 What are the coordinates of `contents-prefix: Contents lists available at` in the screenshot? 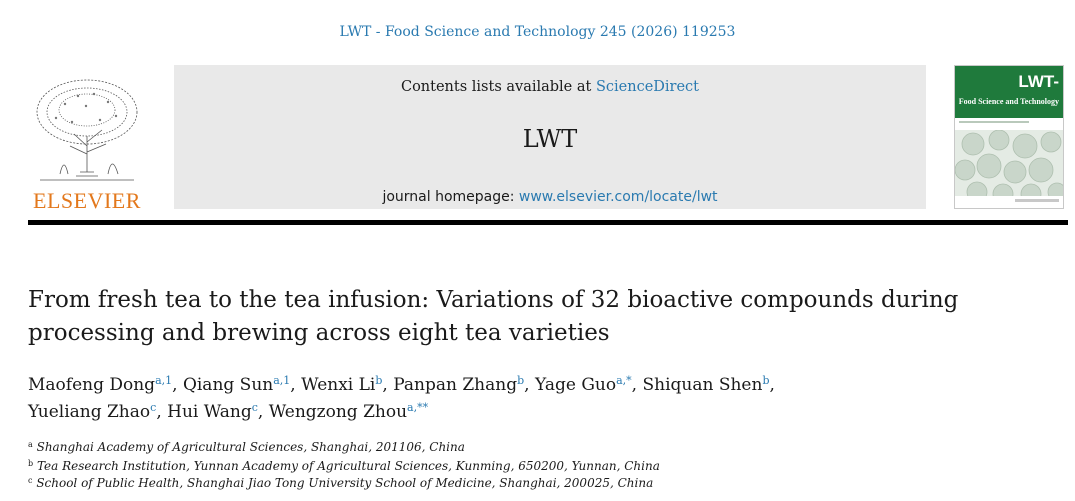 It's located at (498, 87).